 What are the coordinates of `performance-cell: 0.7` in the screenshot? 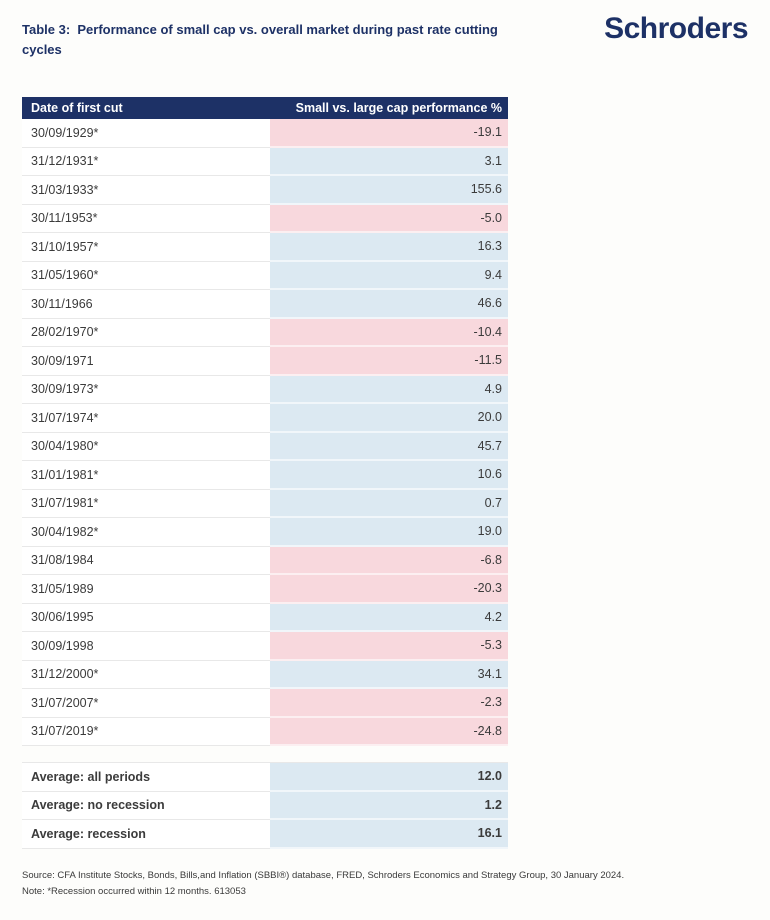 It's located at (389, 503).